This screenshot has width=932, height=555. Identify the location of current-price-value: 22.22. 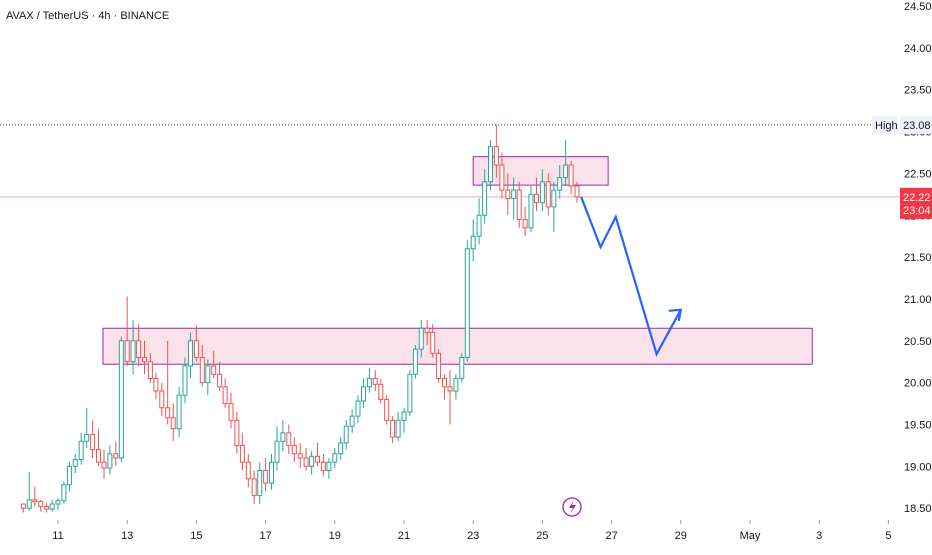
(917, 198).